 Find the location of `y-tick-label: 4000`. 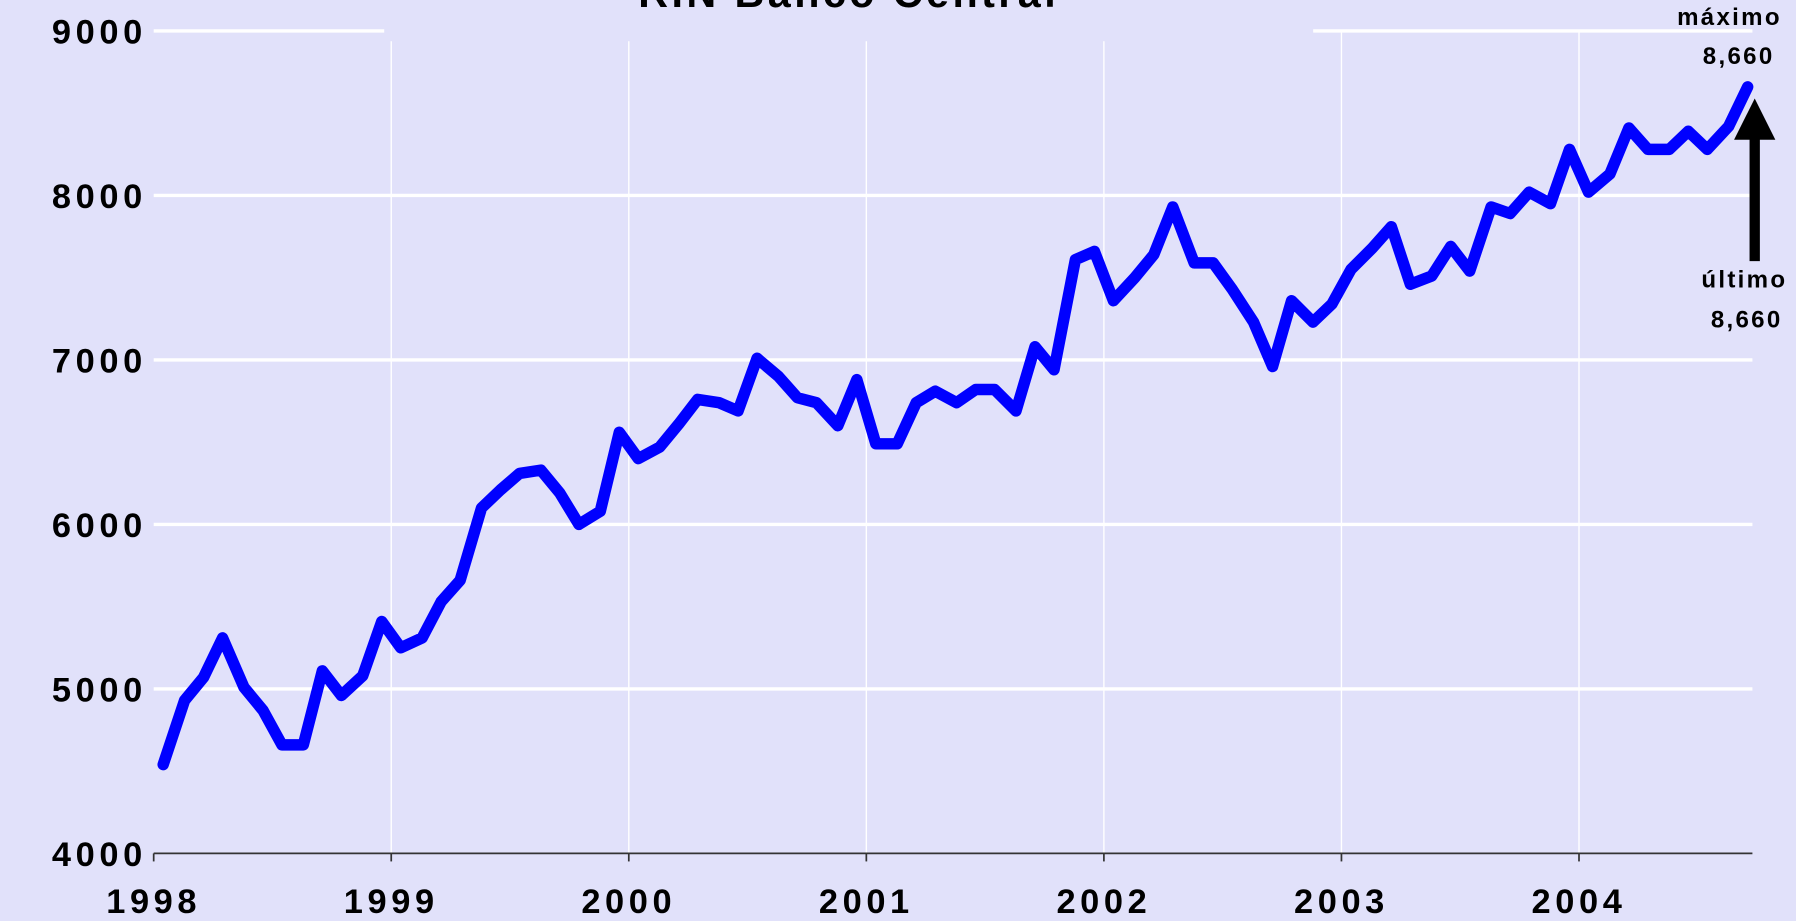

y-tick-label: 4000 is located at coordinates (99, 855).